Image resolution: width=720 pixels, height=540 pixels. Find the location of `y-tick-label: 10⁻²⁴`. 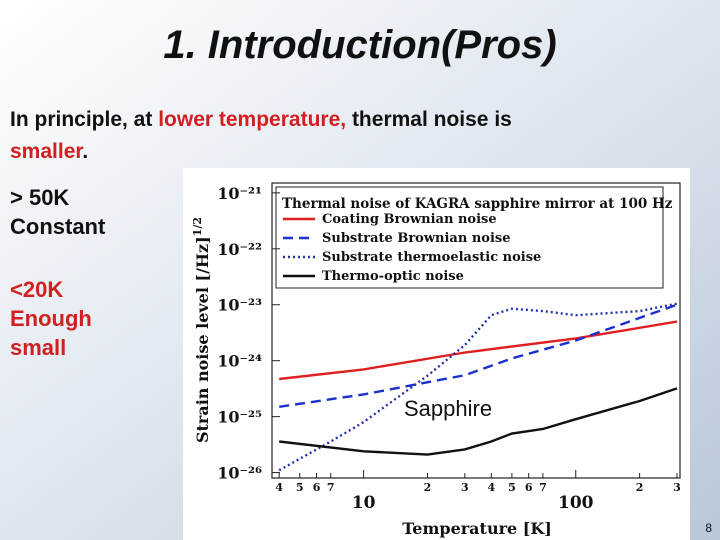

y-tick-label: 10⁻²⁴ is located at coordinates (239, 361).